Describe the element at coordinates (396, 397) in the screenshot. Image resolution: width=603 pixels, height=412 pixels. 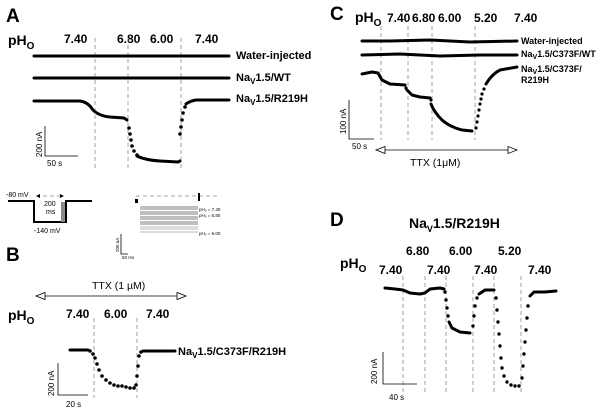
I see `panel-d-scale-x: 40 s` at that location.